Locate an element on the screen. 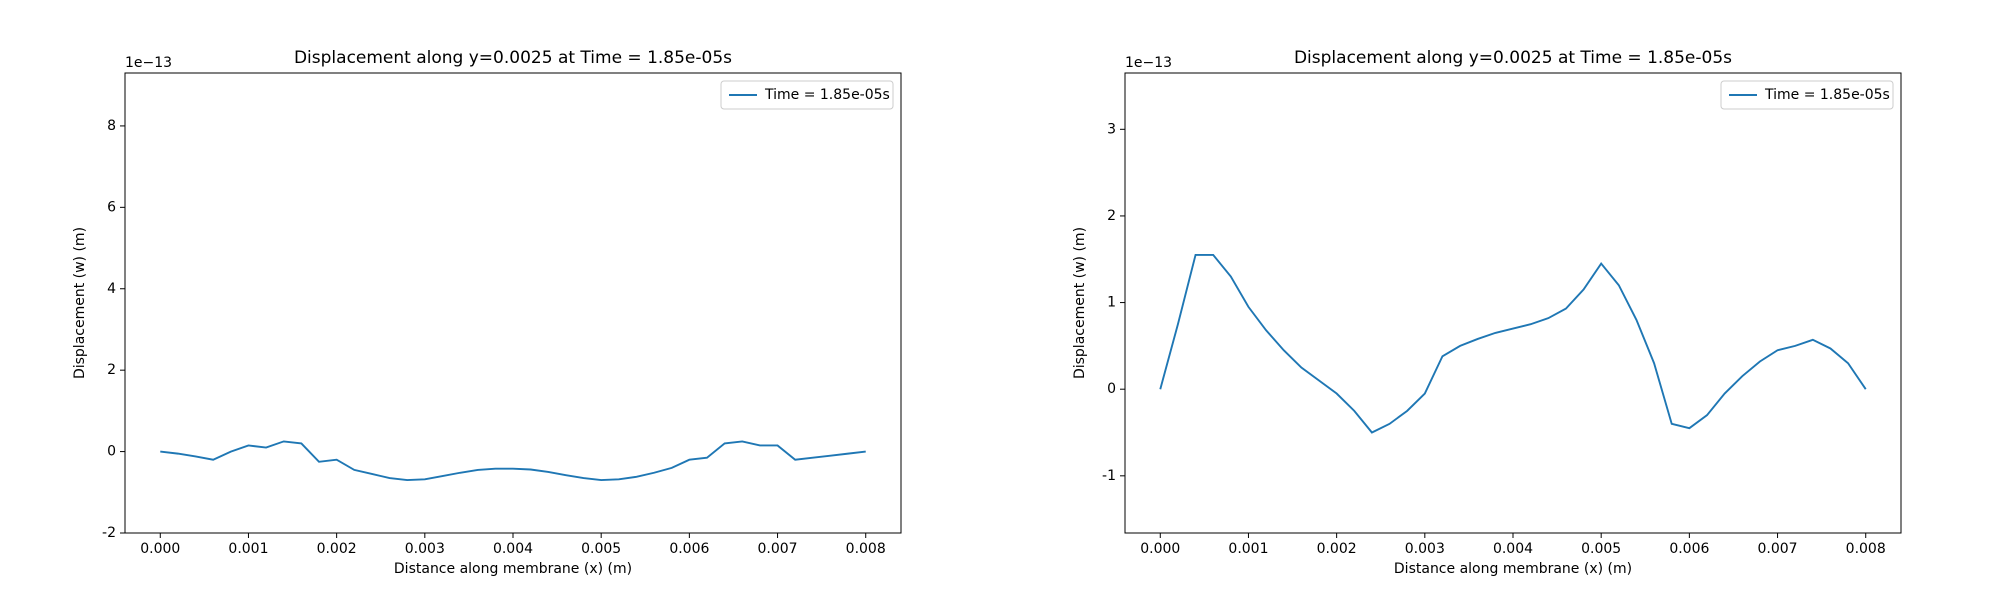 The height and width of the screenshot is (600, 2000). y-tick-label: 6 is located at coordinates (111, 207).